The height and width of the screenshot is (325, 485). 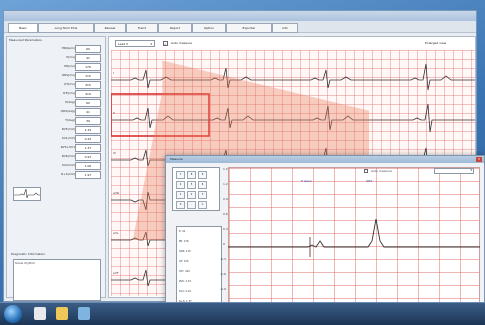 What do you see at coordinates (223, 289) in the screenshot?
I see `y-tick-label: -0.9` at bounding box center [223, 289].